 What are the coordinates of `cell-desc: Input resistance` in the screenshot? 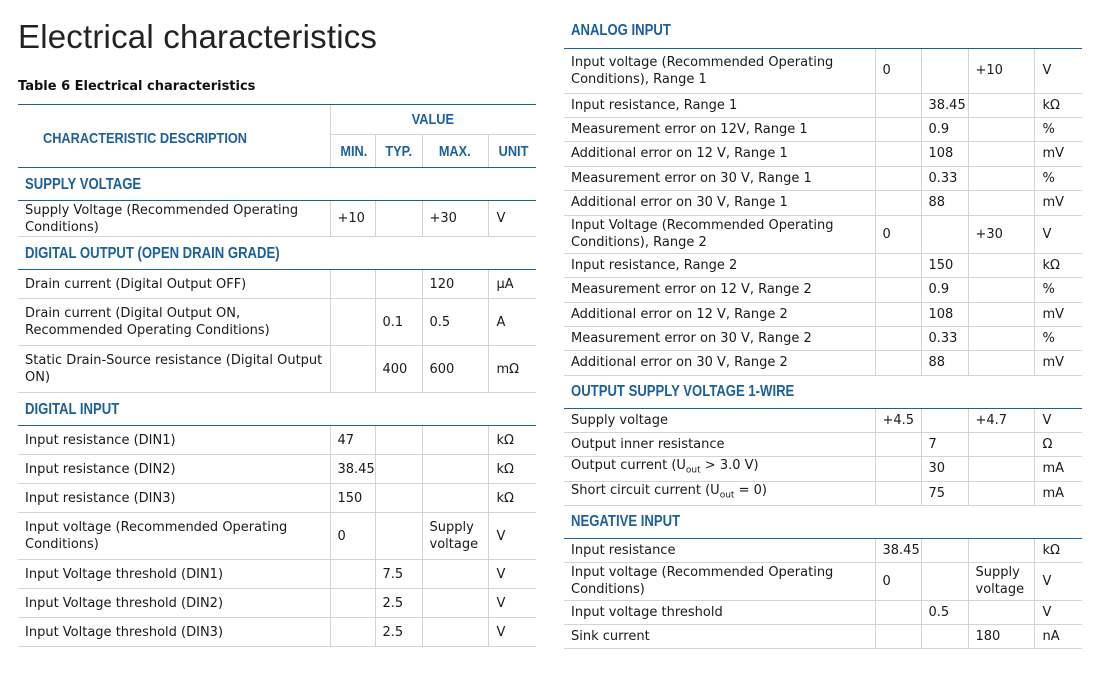 It's located at (719, 550).